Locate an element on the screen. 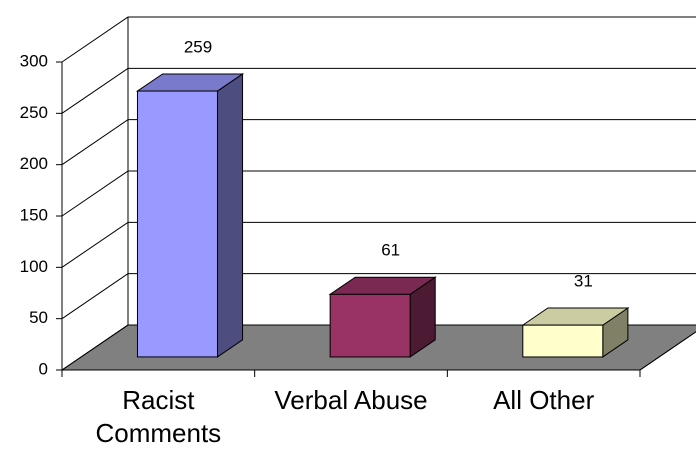 This screenshot has height=451, width=696. y-tick-label: 0 is located at coordinates (43, 368).